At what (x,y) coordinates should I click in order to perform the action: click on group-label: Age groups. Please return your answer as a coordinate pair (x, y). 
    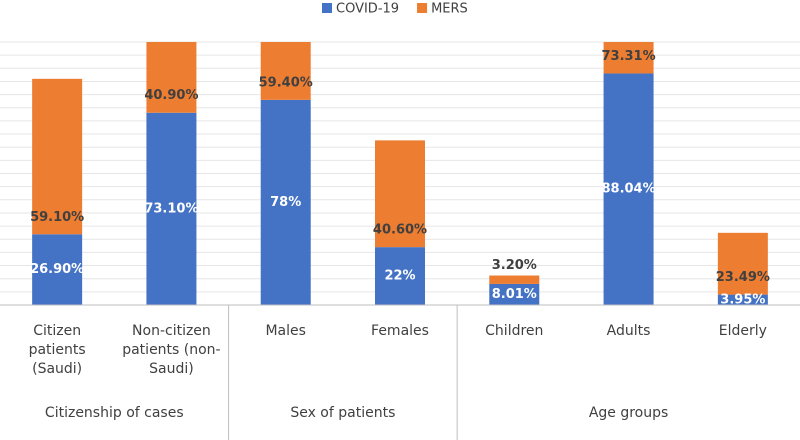
    Looking at the image, I should click on (628, 413).